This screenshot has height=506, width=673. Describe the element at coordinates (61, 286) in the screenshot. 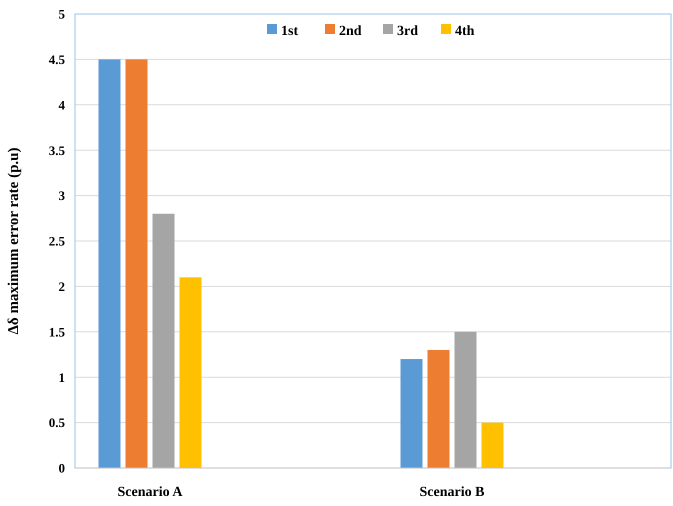

I see `y-tick-label: 2` at that location.